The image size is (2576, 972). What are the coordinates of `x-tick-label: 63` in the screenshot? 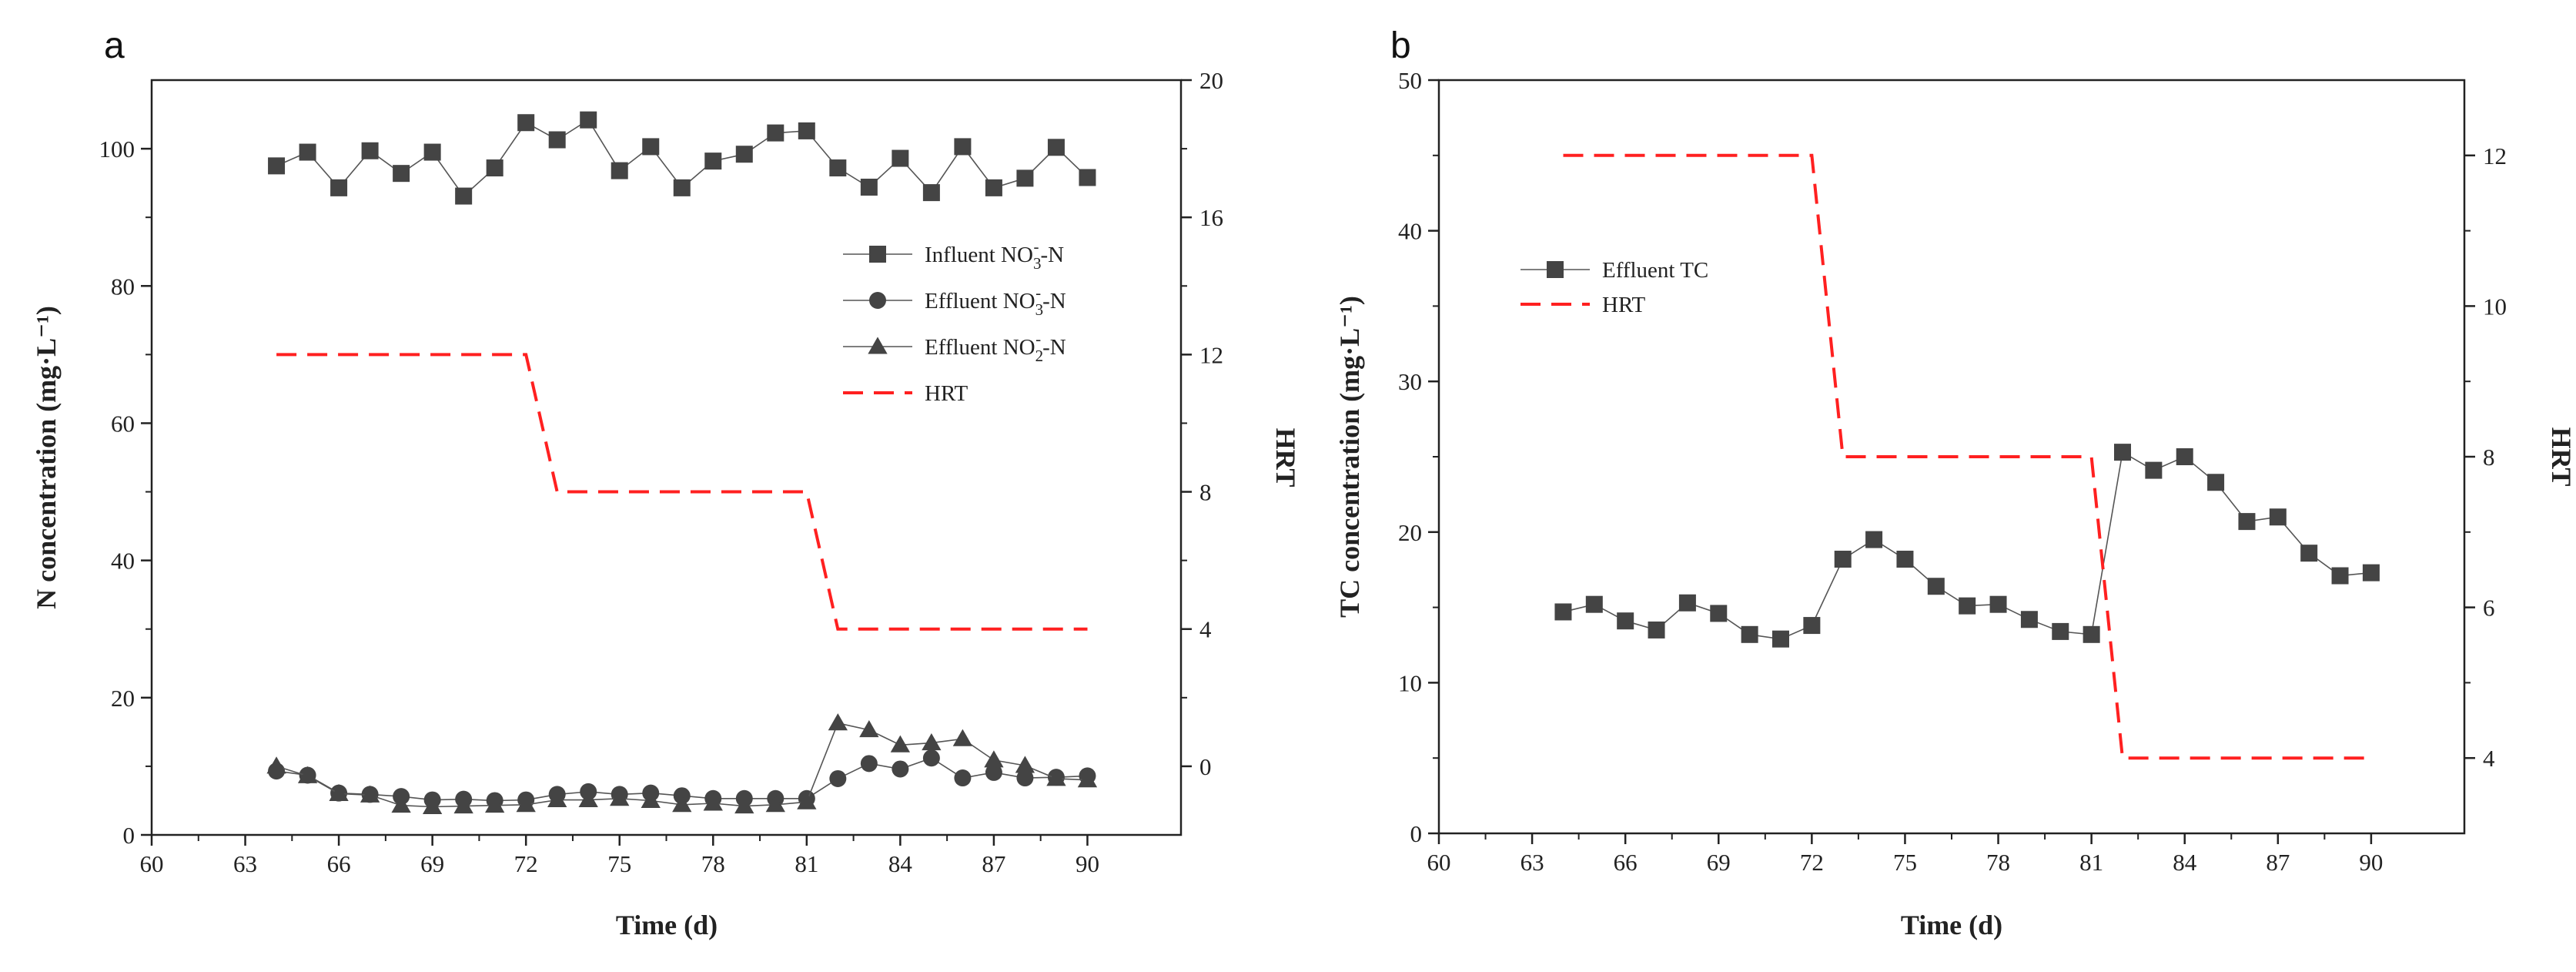 It's located at (1533, 862).